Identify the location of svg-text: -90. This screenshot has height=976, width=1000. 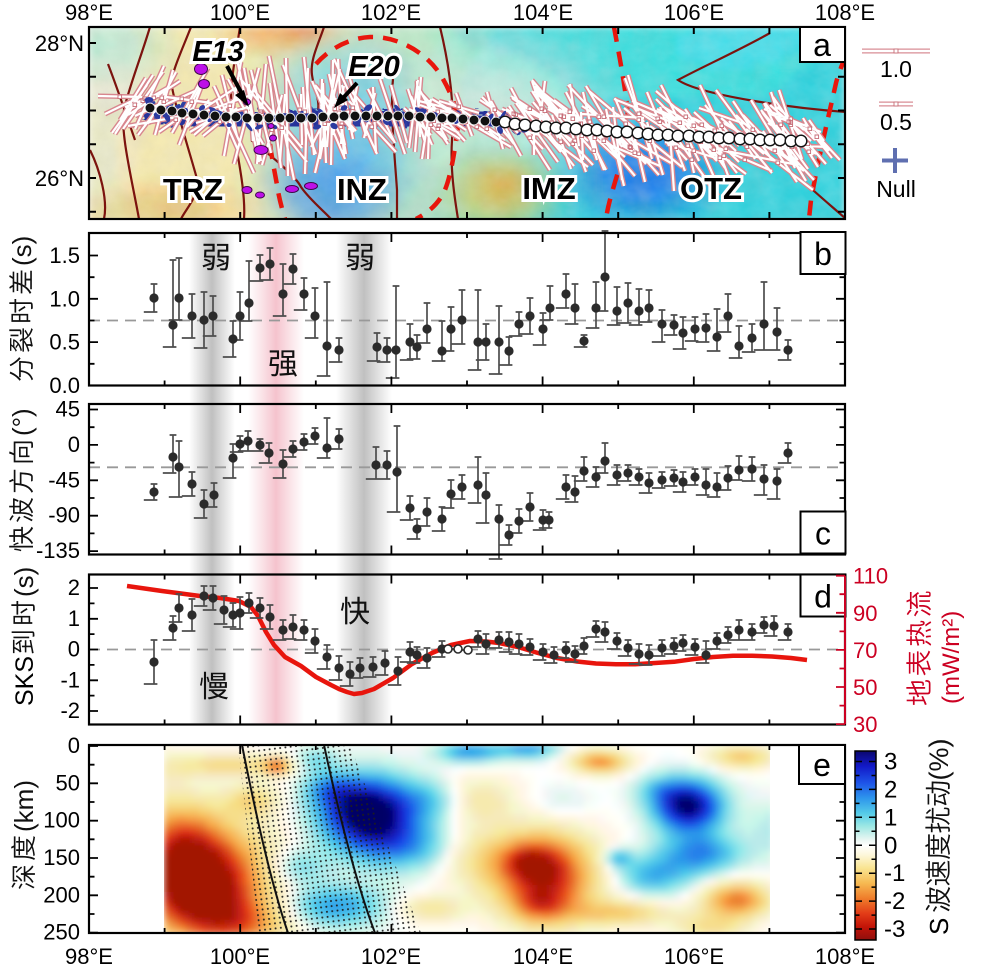
(64, 515).